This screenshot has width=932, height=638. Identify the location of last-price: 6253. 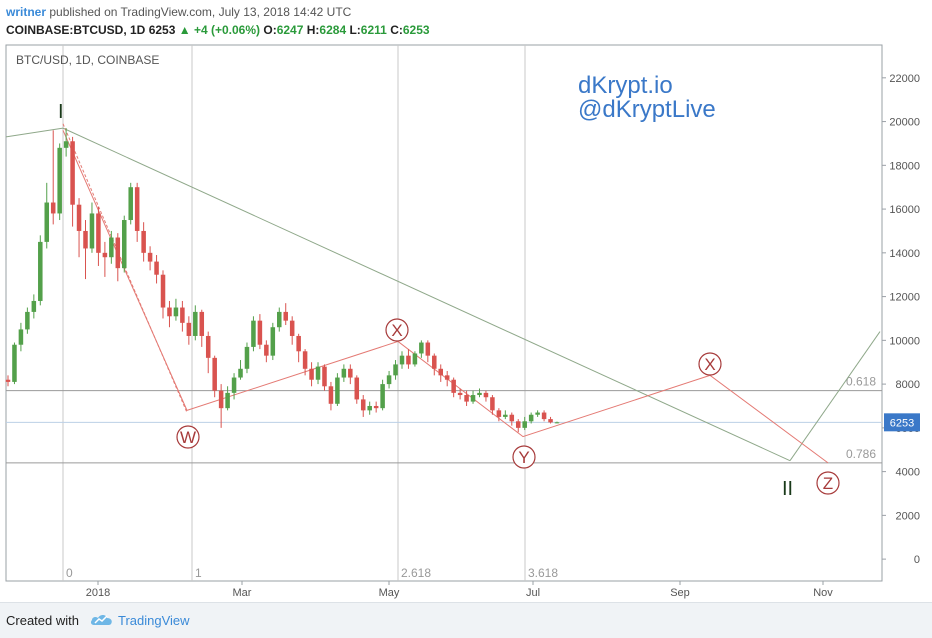
(162, 30).